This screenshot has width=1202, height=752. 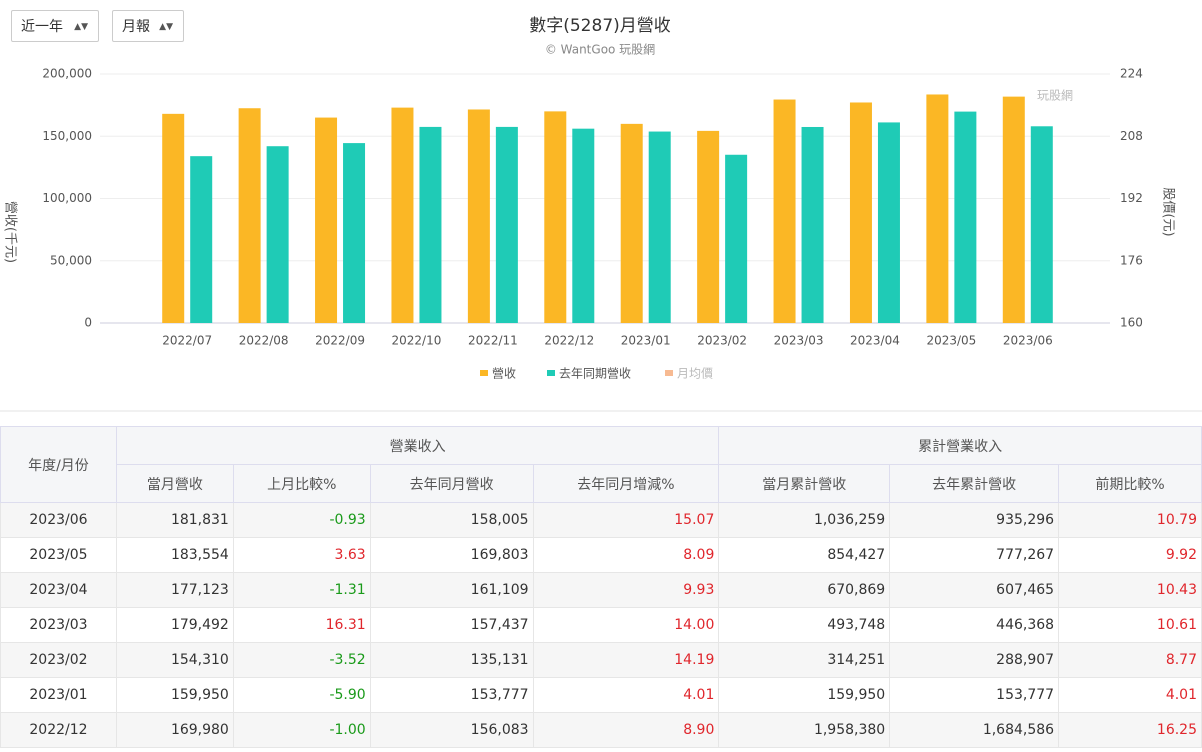 What do you see at coordinates (174, 520) in the screenshot?
I see `cell: 181,831` at bounding box center [174, 520].